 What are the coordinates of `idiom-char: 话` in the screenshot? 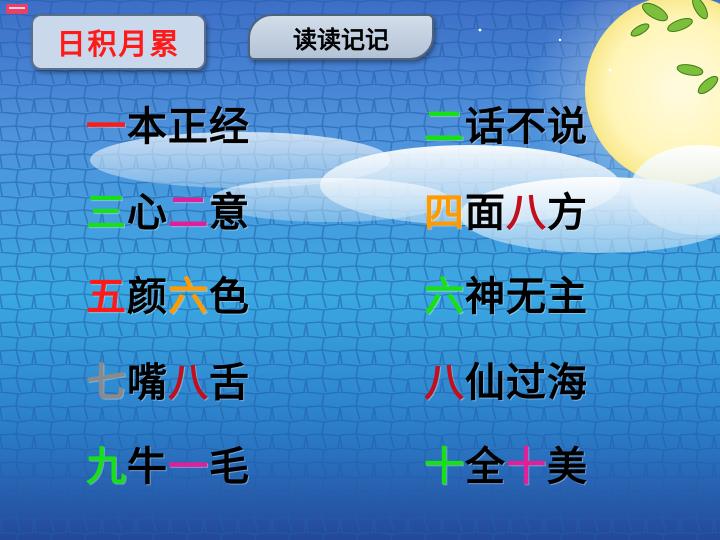 It's located at (485, 127).